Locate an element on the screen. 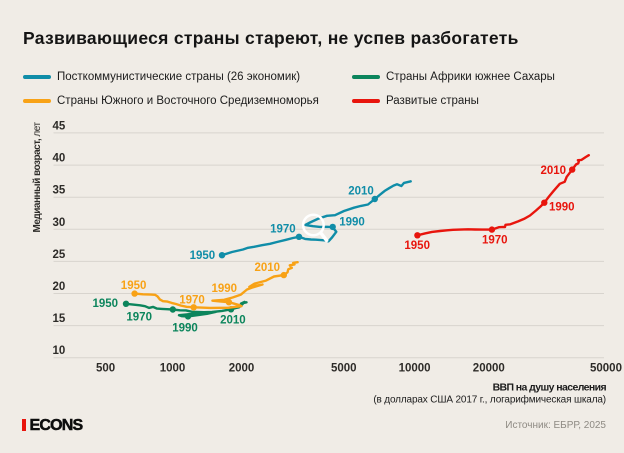  svg-text: 20000 is located at coordinates (489, 369).